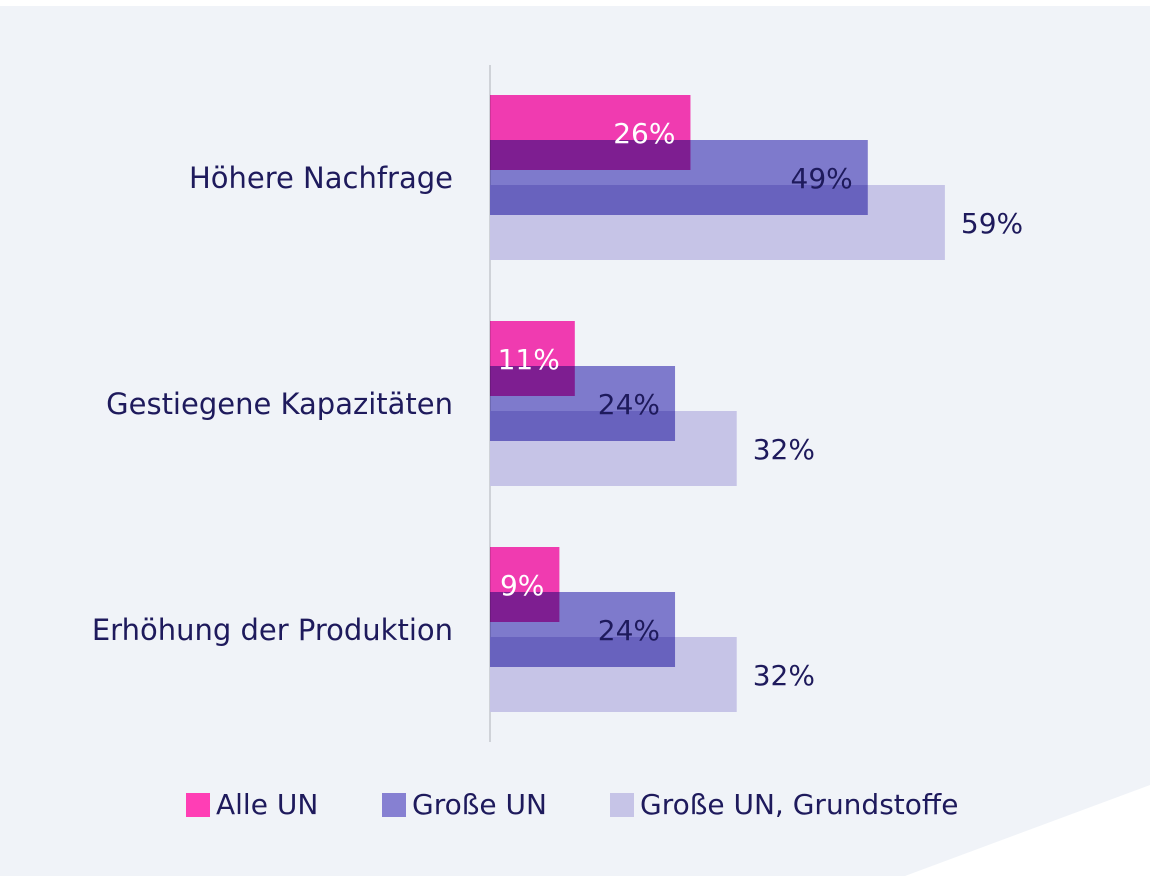 This screenshot has height=880, width=1150. What do you see at coordinates (479, 804) in the screenshot?
I see `legend-label: Große UN` at bounding box center [479, 804].